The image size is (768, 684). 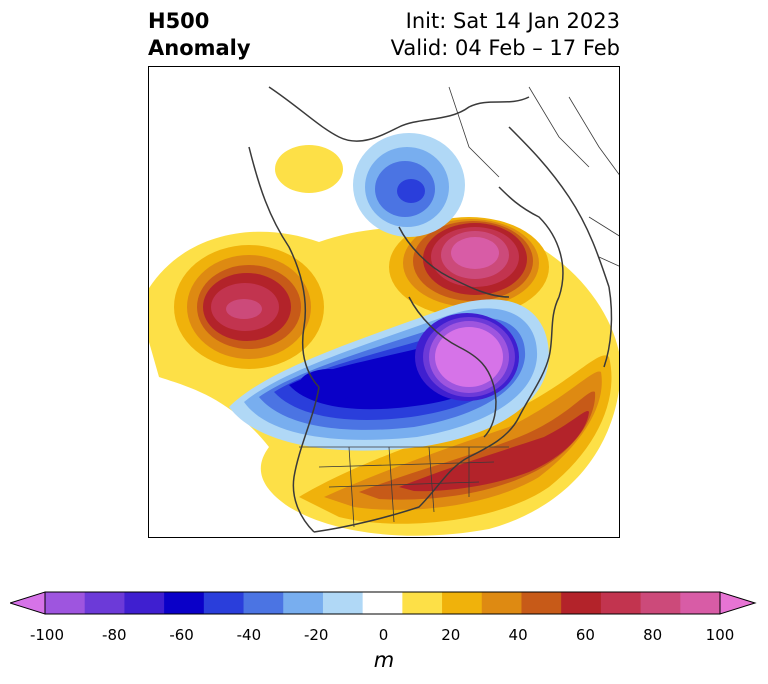 I want to click on colorbar-tick-label: 0, so click(x=383, y=635).